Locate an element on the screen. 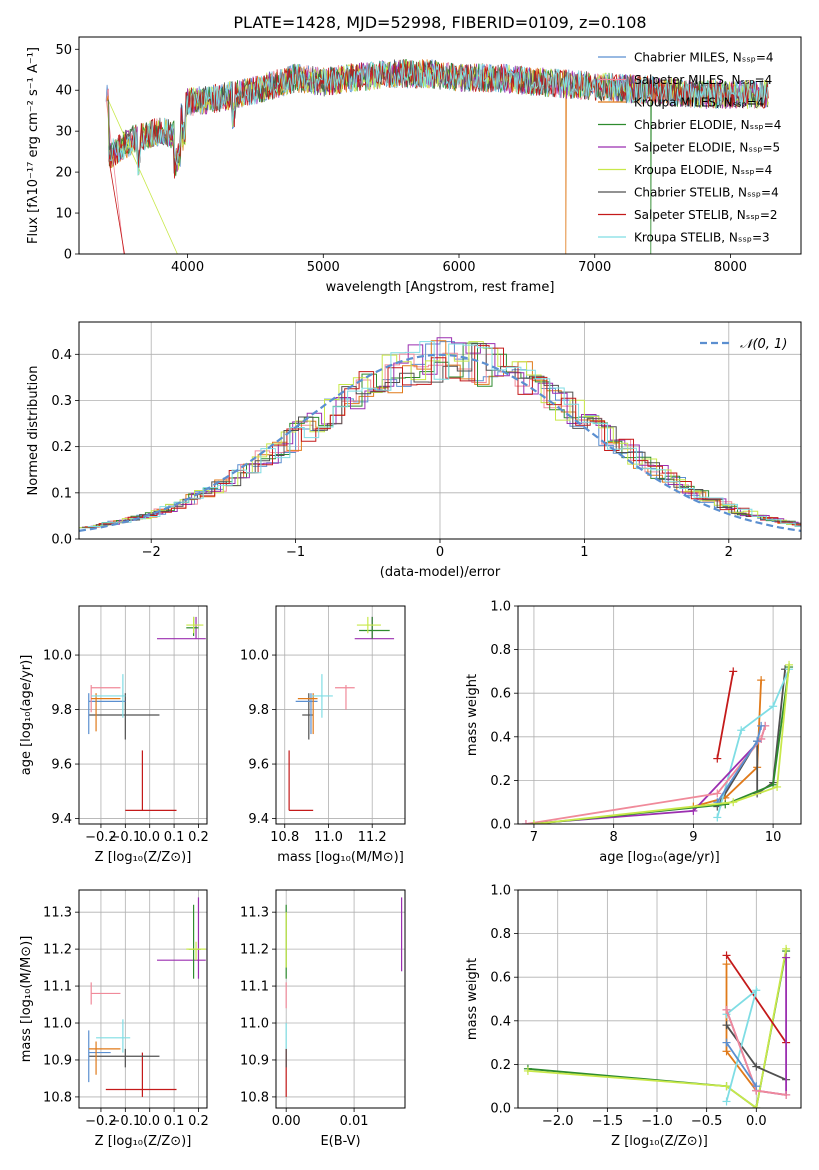 The width and height of the screenshot is (819, 1170). plot-area-age-vs-Z is located at coordinates (147, 713).